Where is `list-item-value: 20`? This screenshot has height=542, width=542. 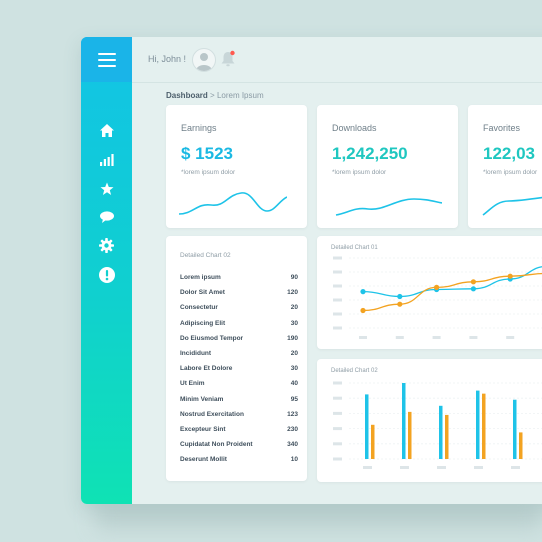 list-item-value: 20 is located at coordinates (294, 353).